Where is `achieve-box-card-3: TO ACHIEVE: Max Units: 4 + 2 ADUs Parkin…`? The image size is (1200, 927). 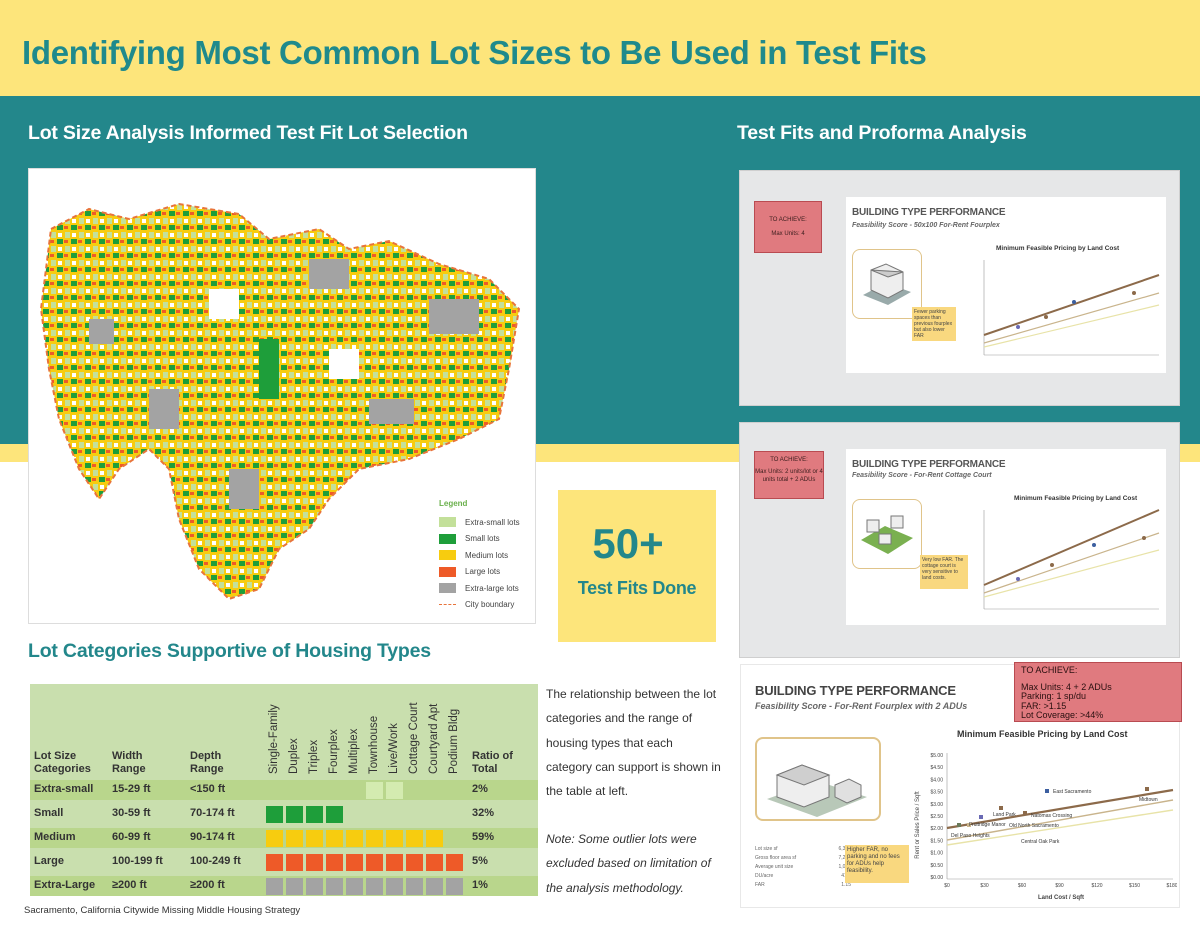 achieve-box-card-3: TO ACHIEVE: Max Units: 4 + 2 ADUs Parkin… is located at coordinates (1098, 692).